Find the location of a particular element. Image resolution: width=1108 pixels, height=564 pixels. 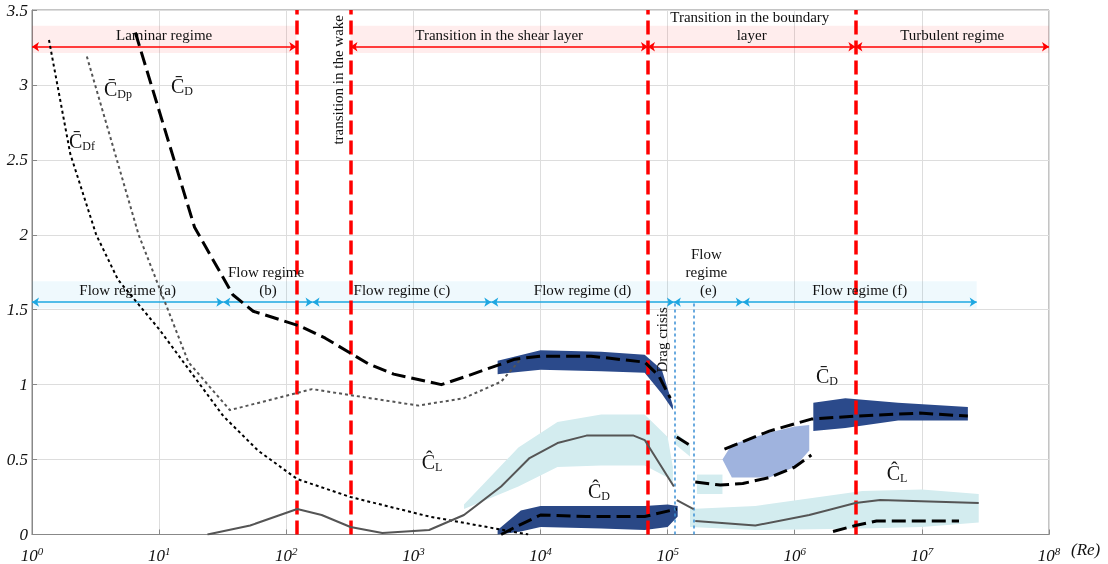

y-tick-label: 3.5 is located at coordinates (16, 10).